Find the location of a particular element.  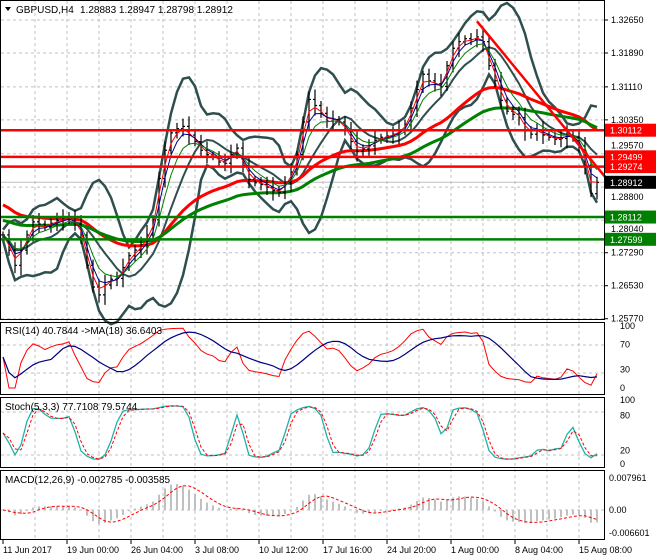

support-price-label: 1.27599 is located at coordinates (626, 240).